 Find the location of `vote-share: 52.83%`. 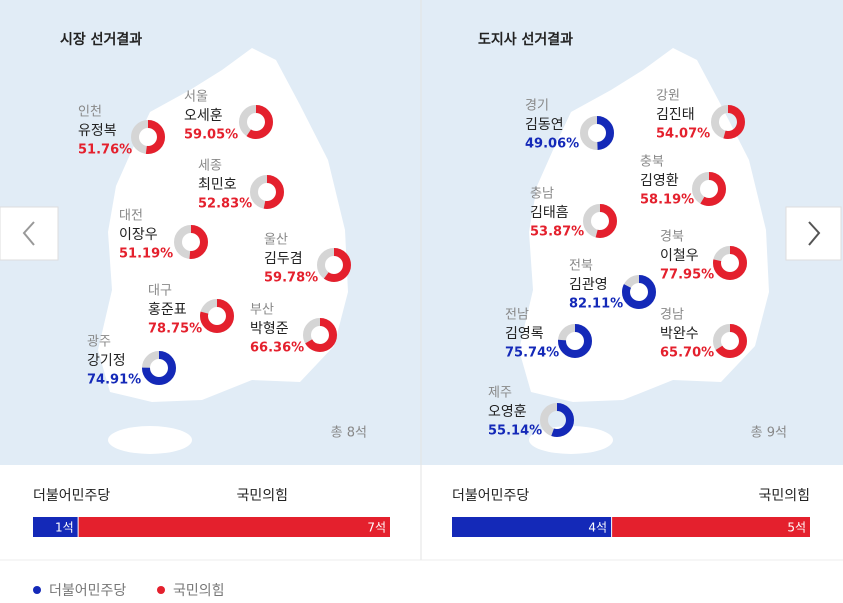

vote-share: 52.83% is located at coordinates (225, 204).